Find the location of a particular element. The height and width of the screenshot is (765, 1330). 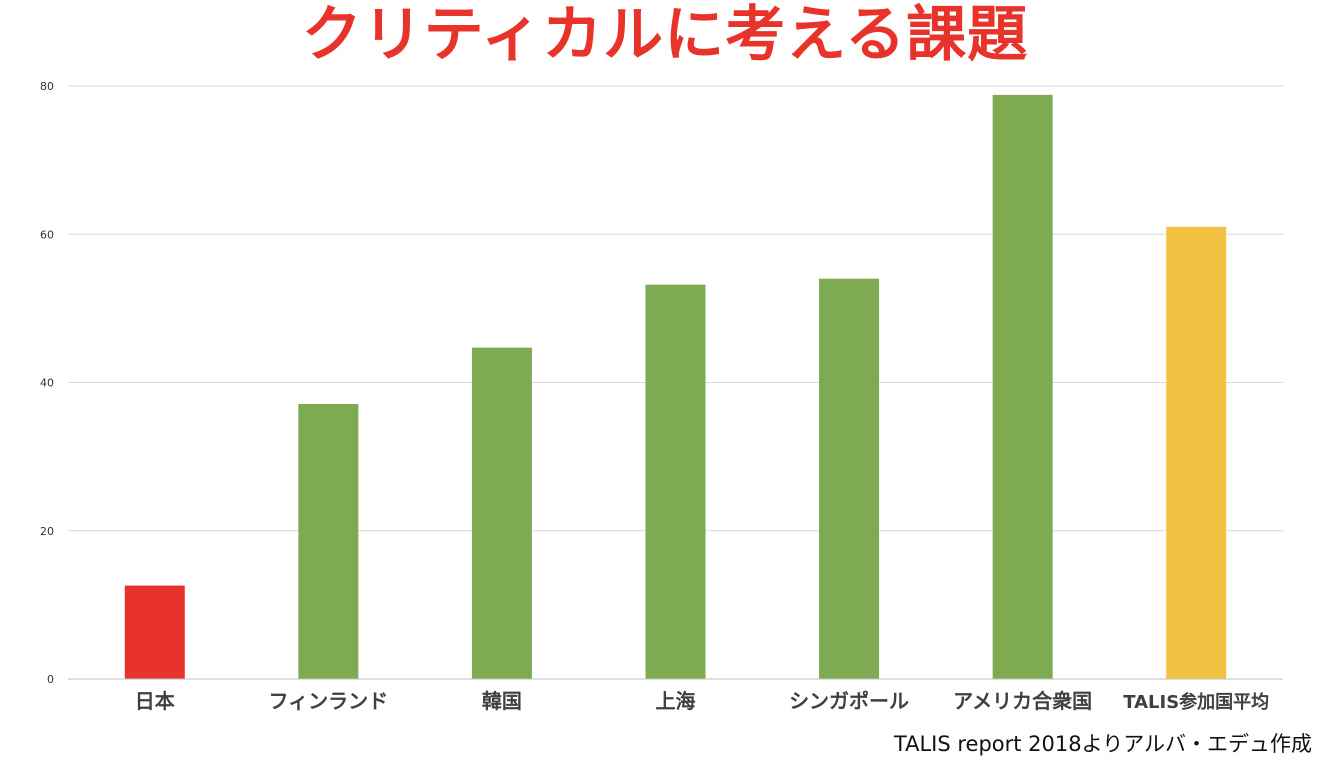

y-tick-label: 0 is located at coordinates (50, 679).